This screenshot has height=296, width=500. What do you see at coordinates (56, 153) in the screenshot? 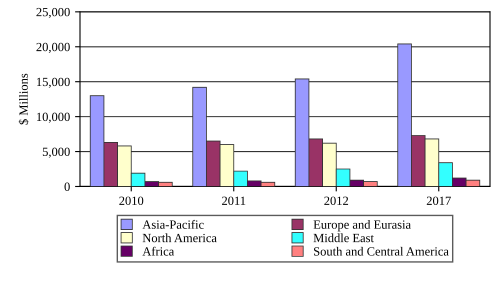
I see `y-tick-label: 5,000` at bounding box center [56, 153].